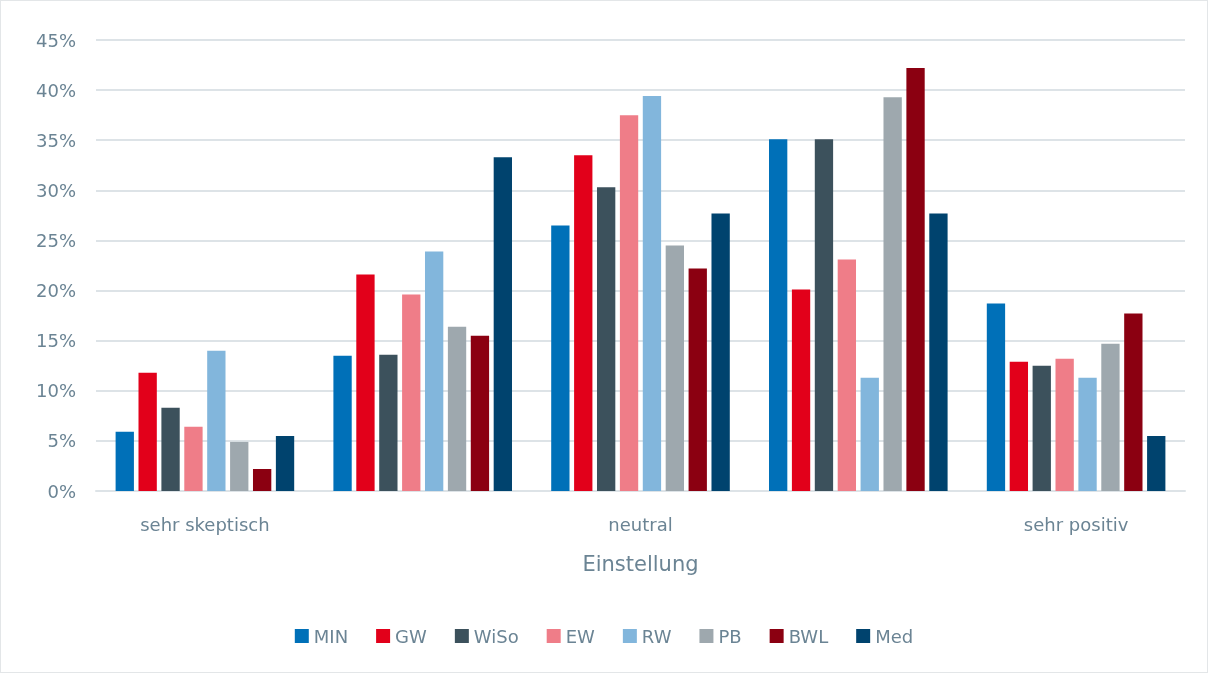  What do you see at coordinates (55, 240) in the screenshot?
I see `y-tick-label: 25%` at bounding box center [55, 240].